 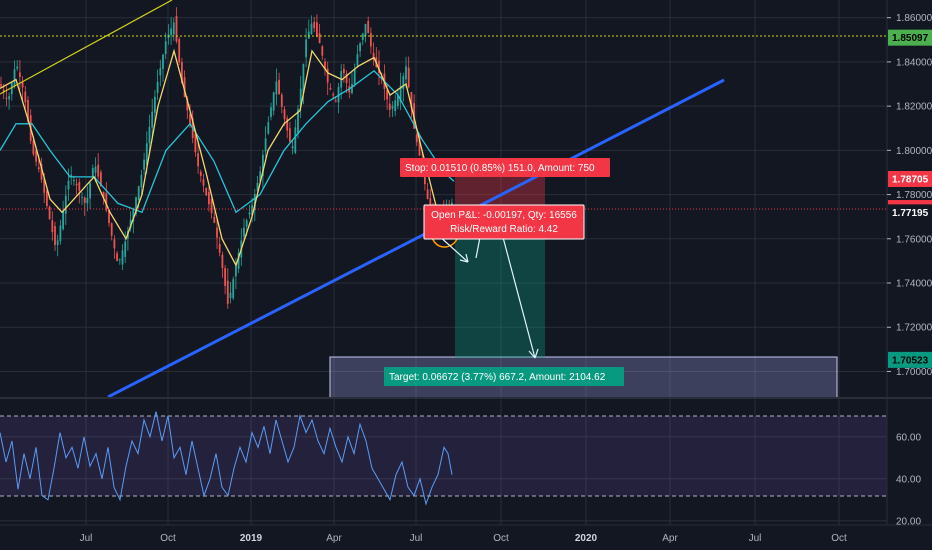 I want to click on profit-target-area, so click(x=500, y=297).